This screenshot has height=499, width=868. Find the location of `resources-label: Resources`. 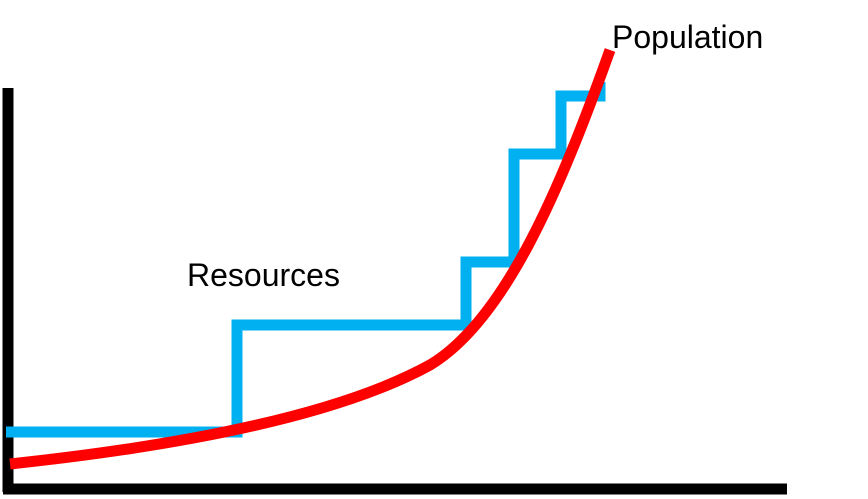

resources-label: Resources is located at coordinates (263, 275).